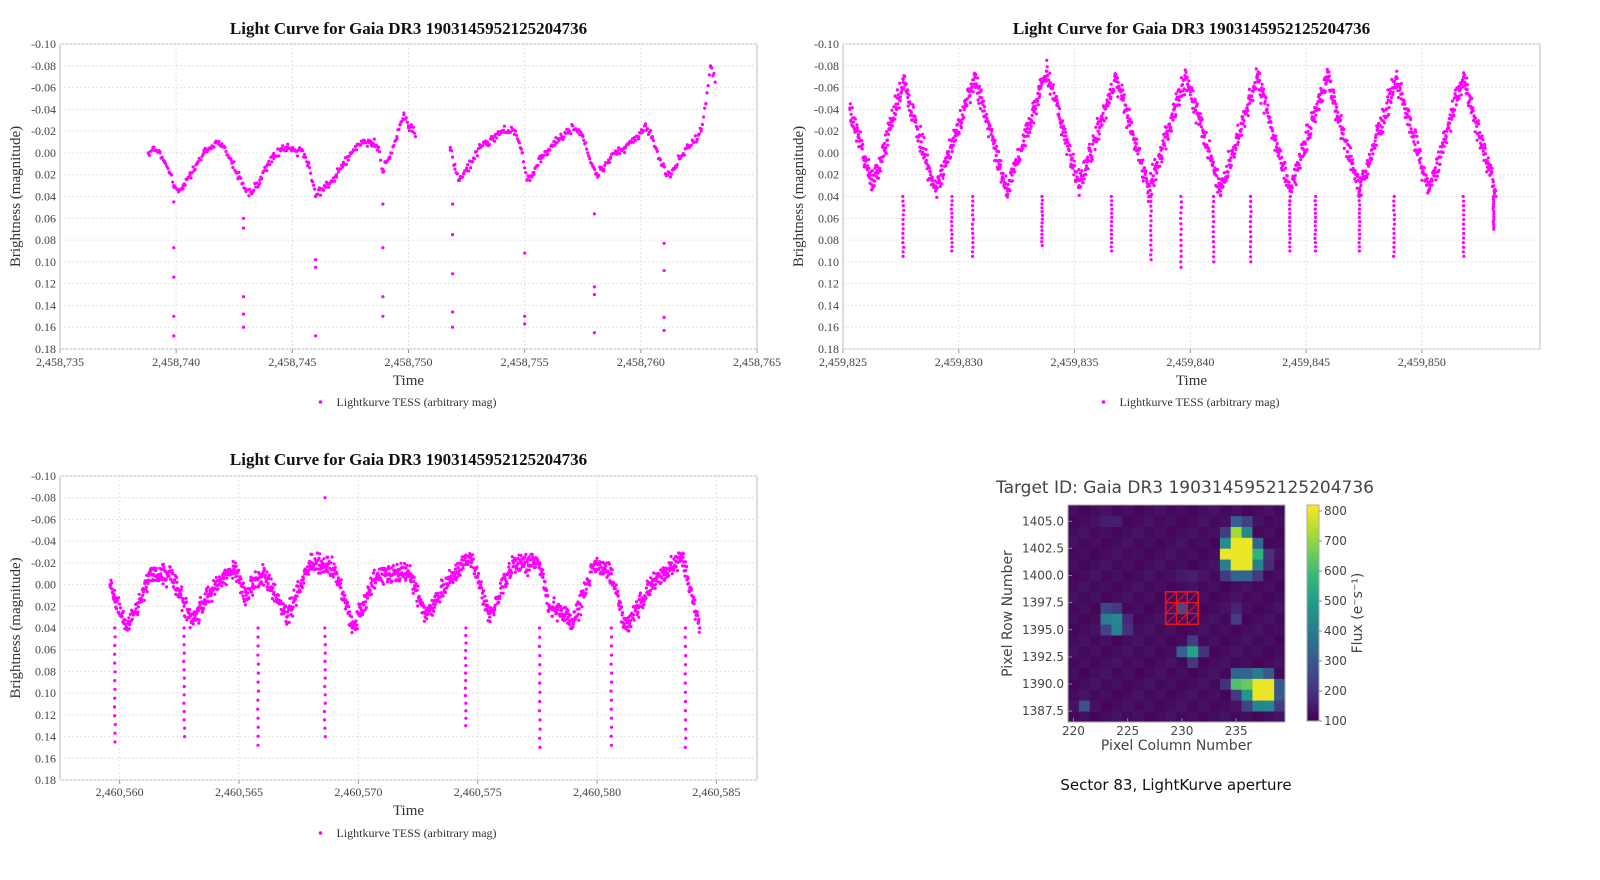 The width and height of the screenshot is (1600, 880). Describe the element at coordinates (757, 362) in the screenshot. I see `x-tick-label: 2,458,765` at that location.